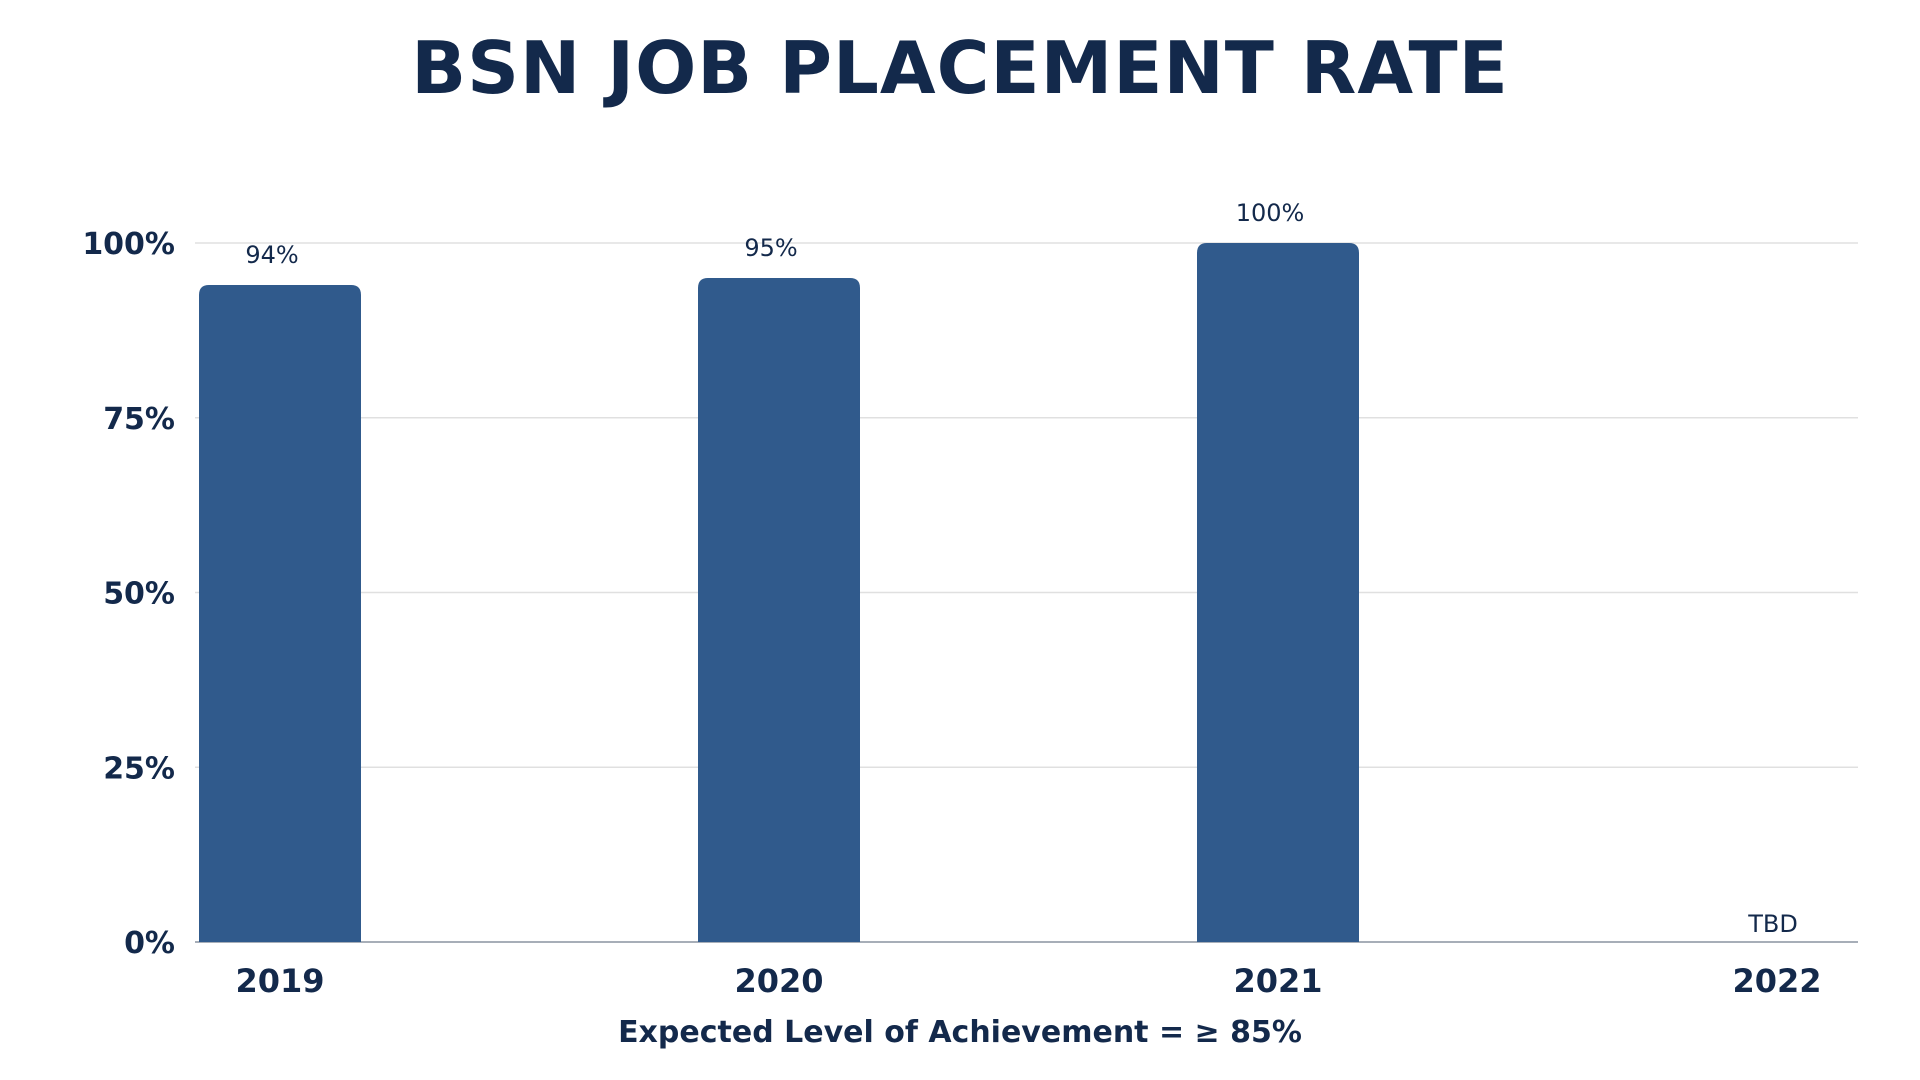  I want to click on y-tick-label: 50%, so click(139, 594).